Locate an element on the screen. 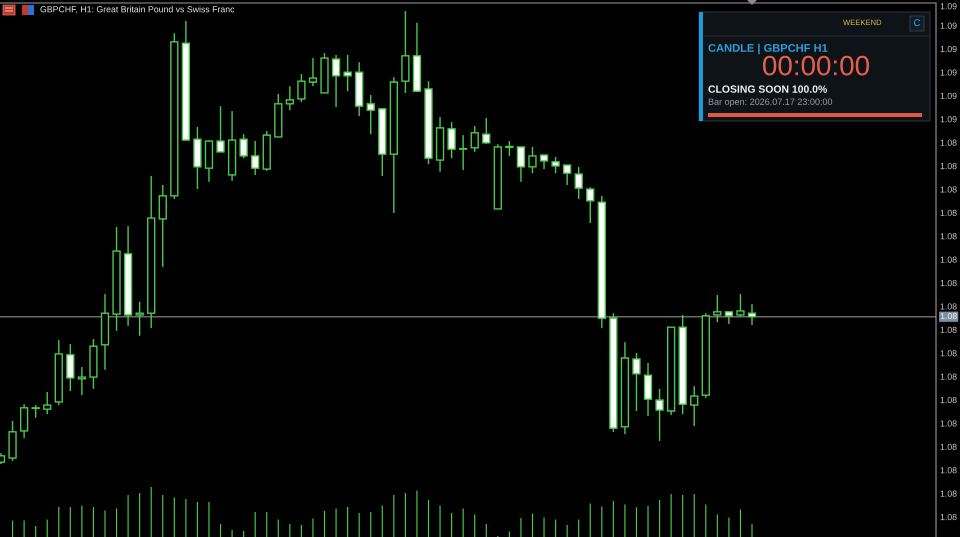 The image size is (960, 537). text: C is located at coordinates (917, 22).